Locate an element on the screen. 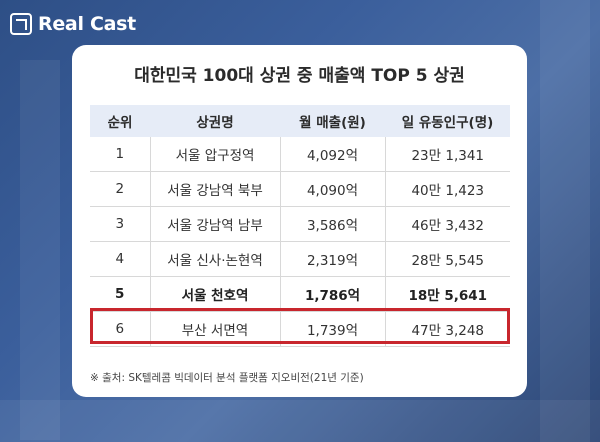 The height and width of the screenshot is (442, 600). cell-monthly-sales: 2,319억 is located at coordinates (333, 259).